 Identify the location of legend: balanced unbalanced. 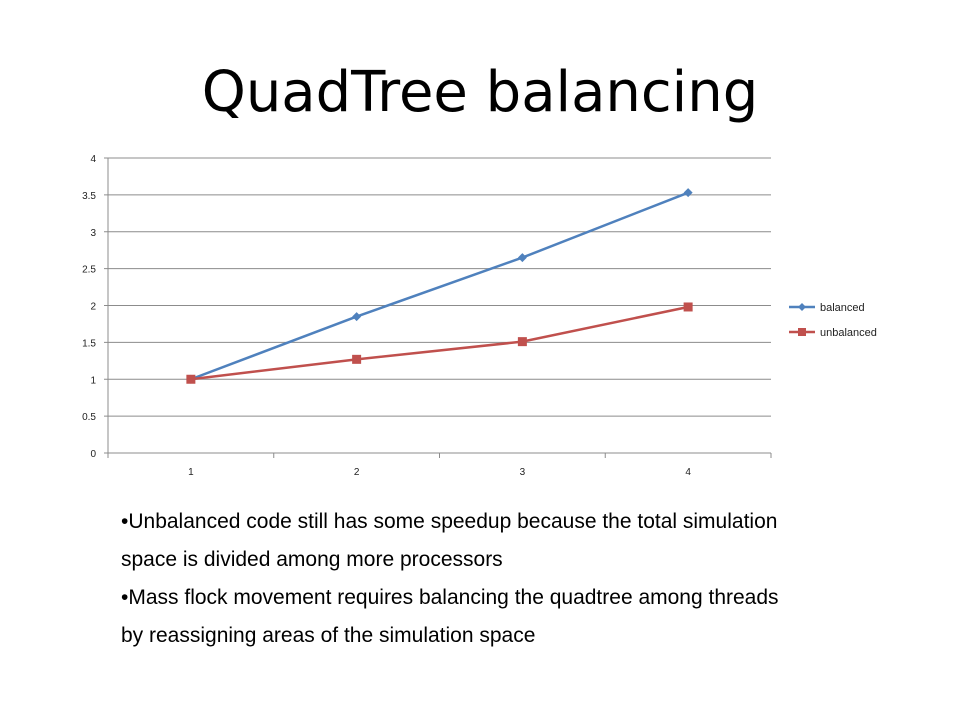
(833, 320).